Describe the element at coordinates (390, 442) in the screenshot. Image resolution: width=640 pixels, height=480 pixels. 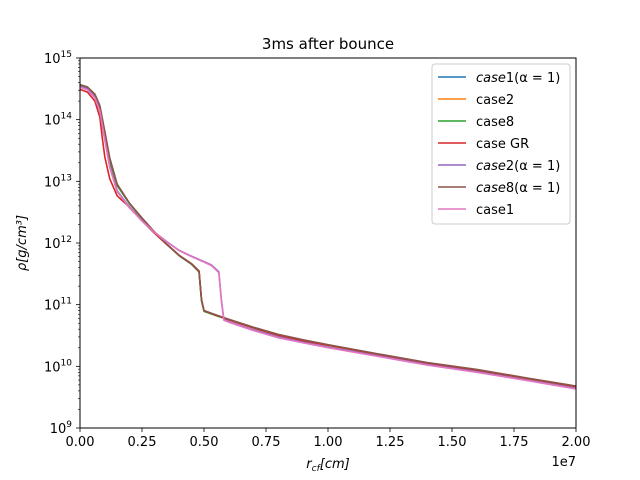
I see `x-tick-label: 1.25` at that location.